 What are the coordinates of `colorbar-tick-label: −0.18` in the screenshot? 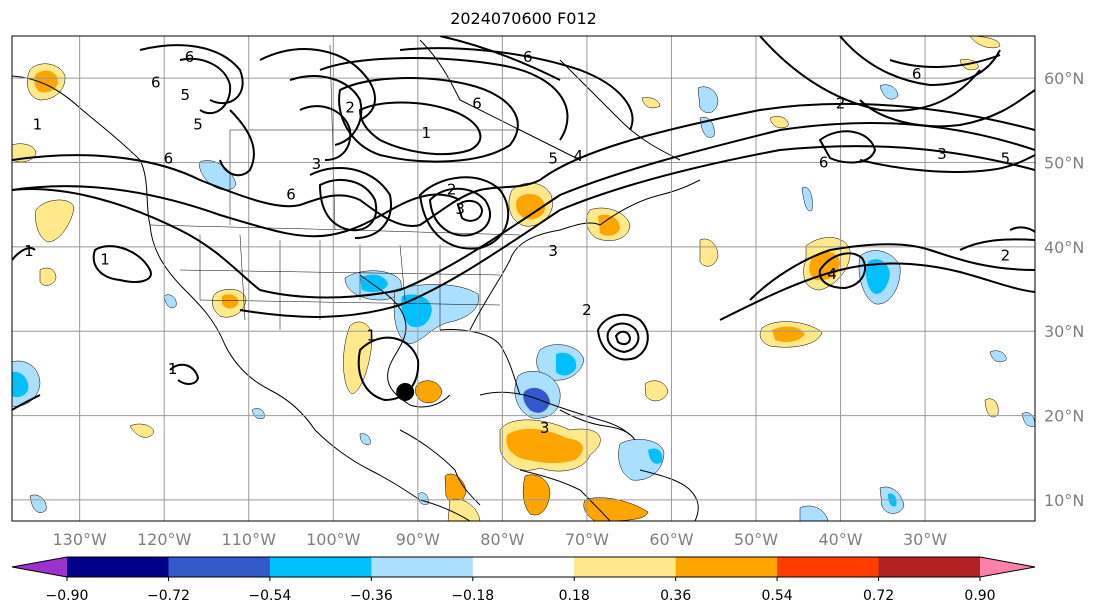 It's located at (472, 596).